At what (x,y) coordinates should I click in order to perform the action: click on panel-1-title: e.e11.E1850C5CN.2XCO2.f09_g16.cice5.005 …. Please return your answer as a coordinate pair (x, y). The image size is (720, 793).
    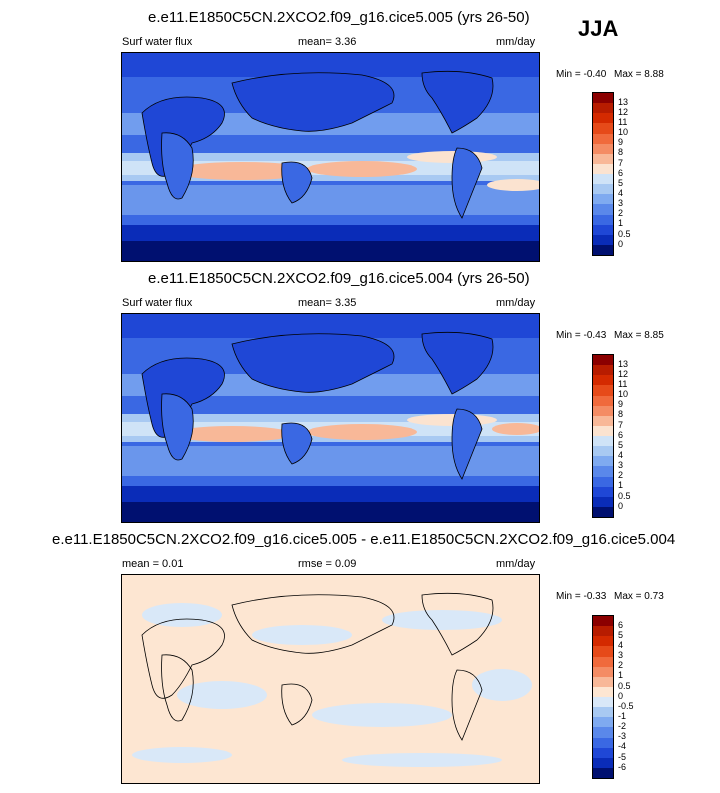
    Looking at the image, I should click on (339, 17).